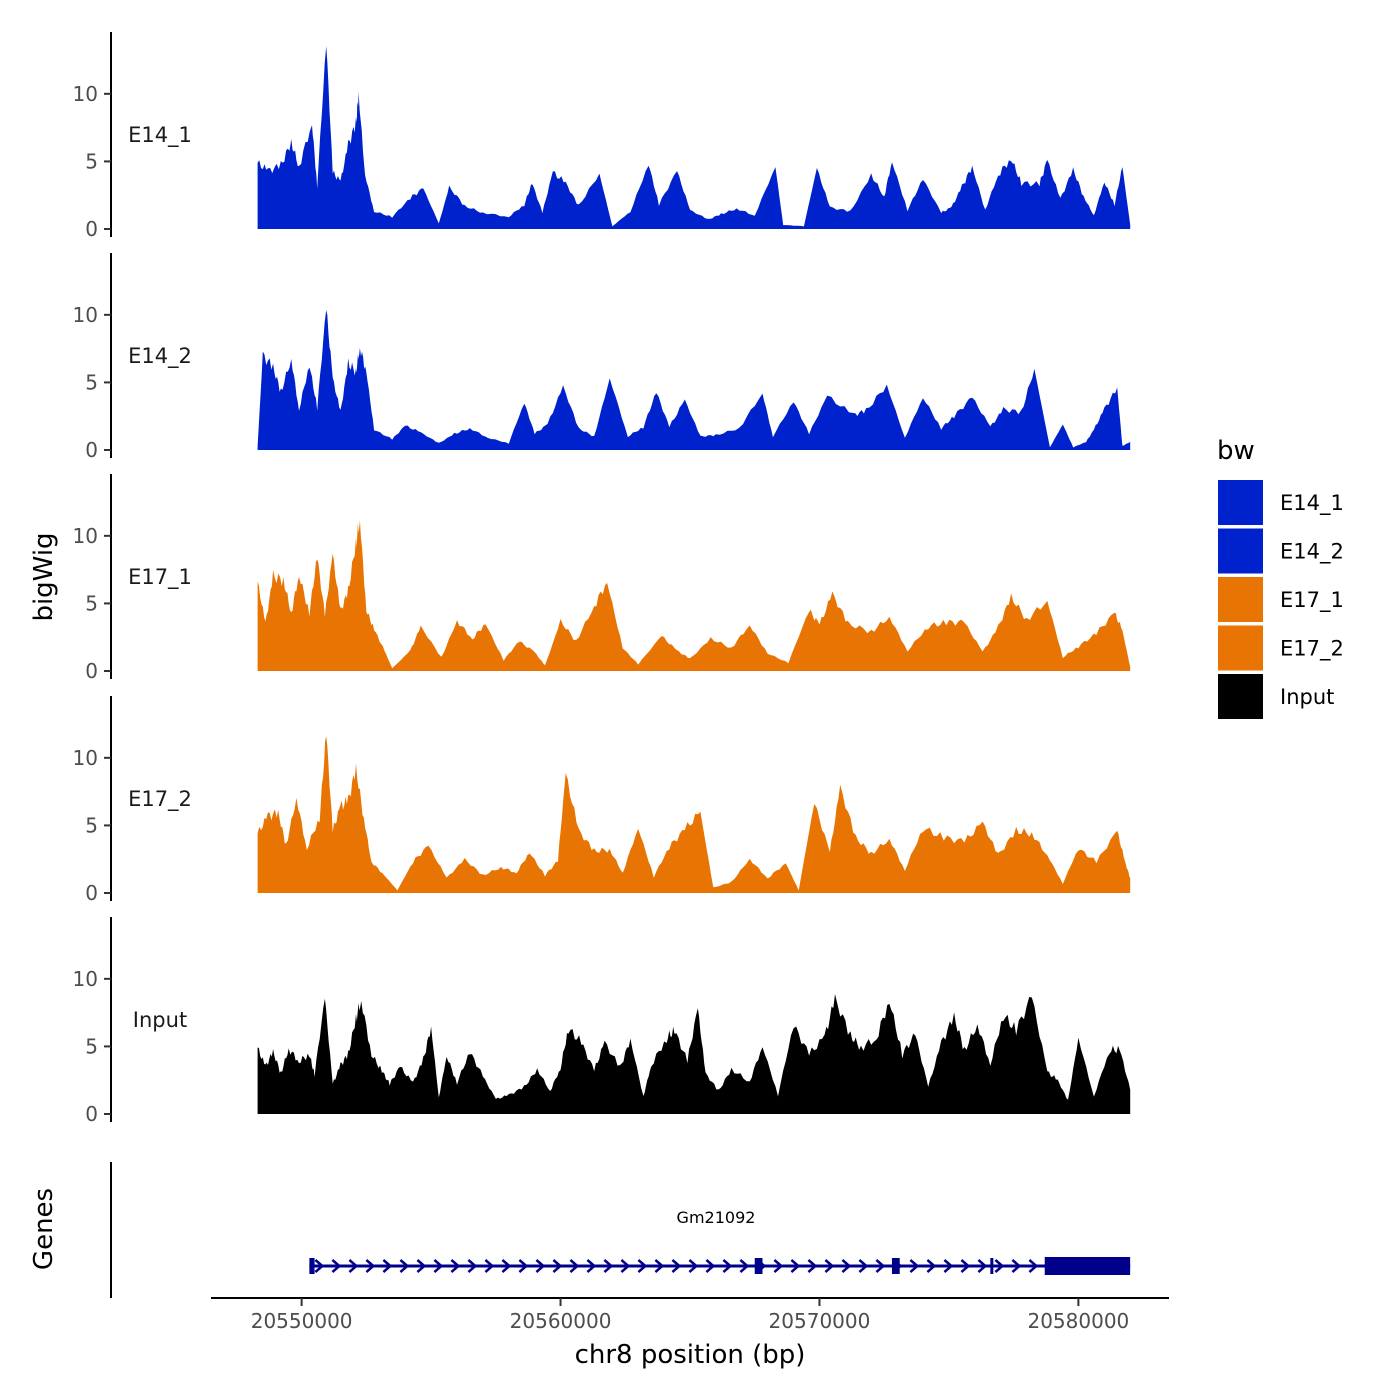 The image size is (1400, 1400). I want to click on track-E17_1: 0 5 10 E17_1, so click(602, 578).